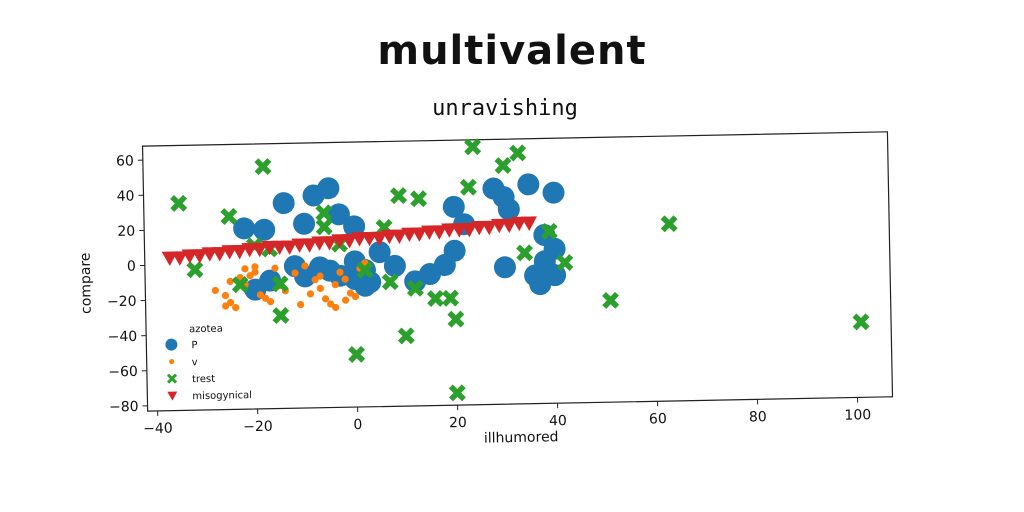 The image size is (1024, 512). I want to click on legend-title: azotea, so click(206, 330).